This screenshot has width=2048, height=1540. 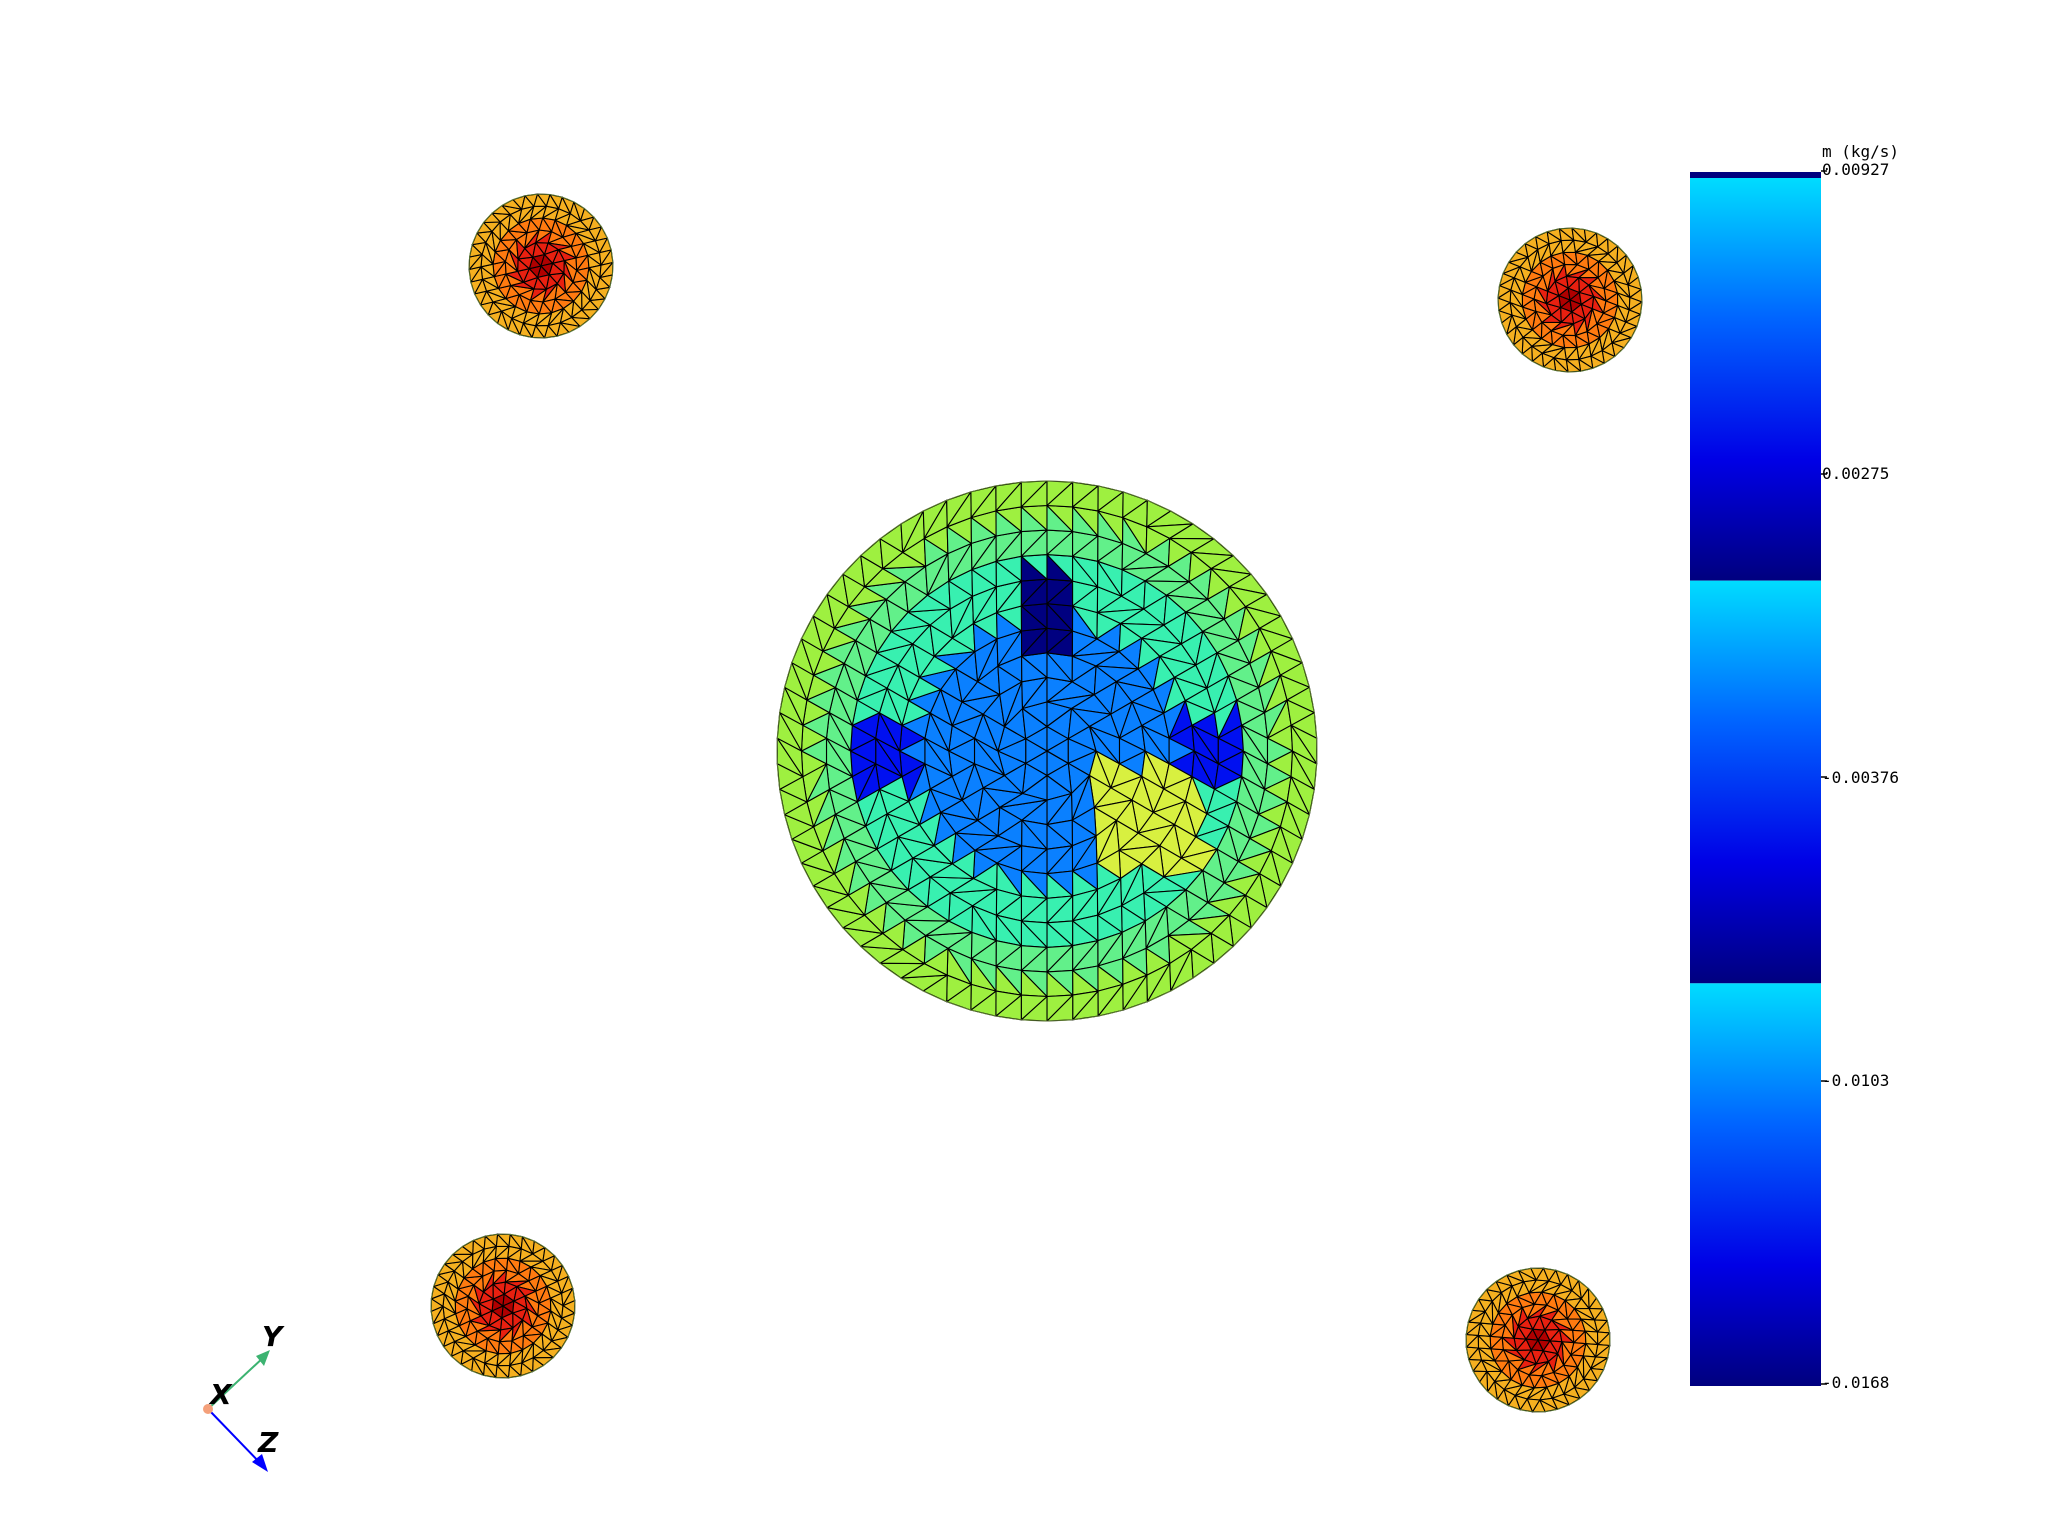 I want to click on heat-disk-top-right, so click(x=1570, y=300).